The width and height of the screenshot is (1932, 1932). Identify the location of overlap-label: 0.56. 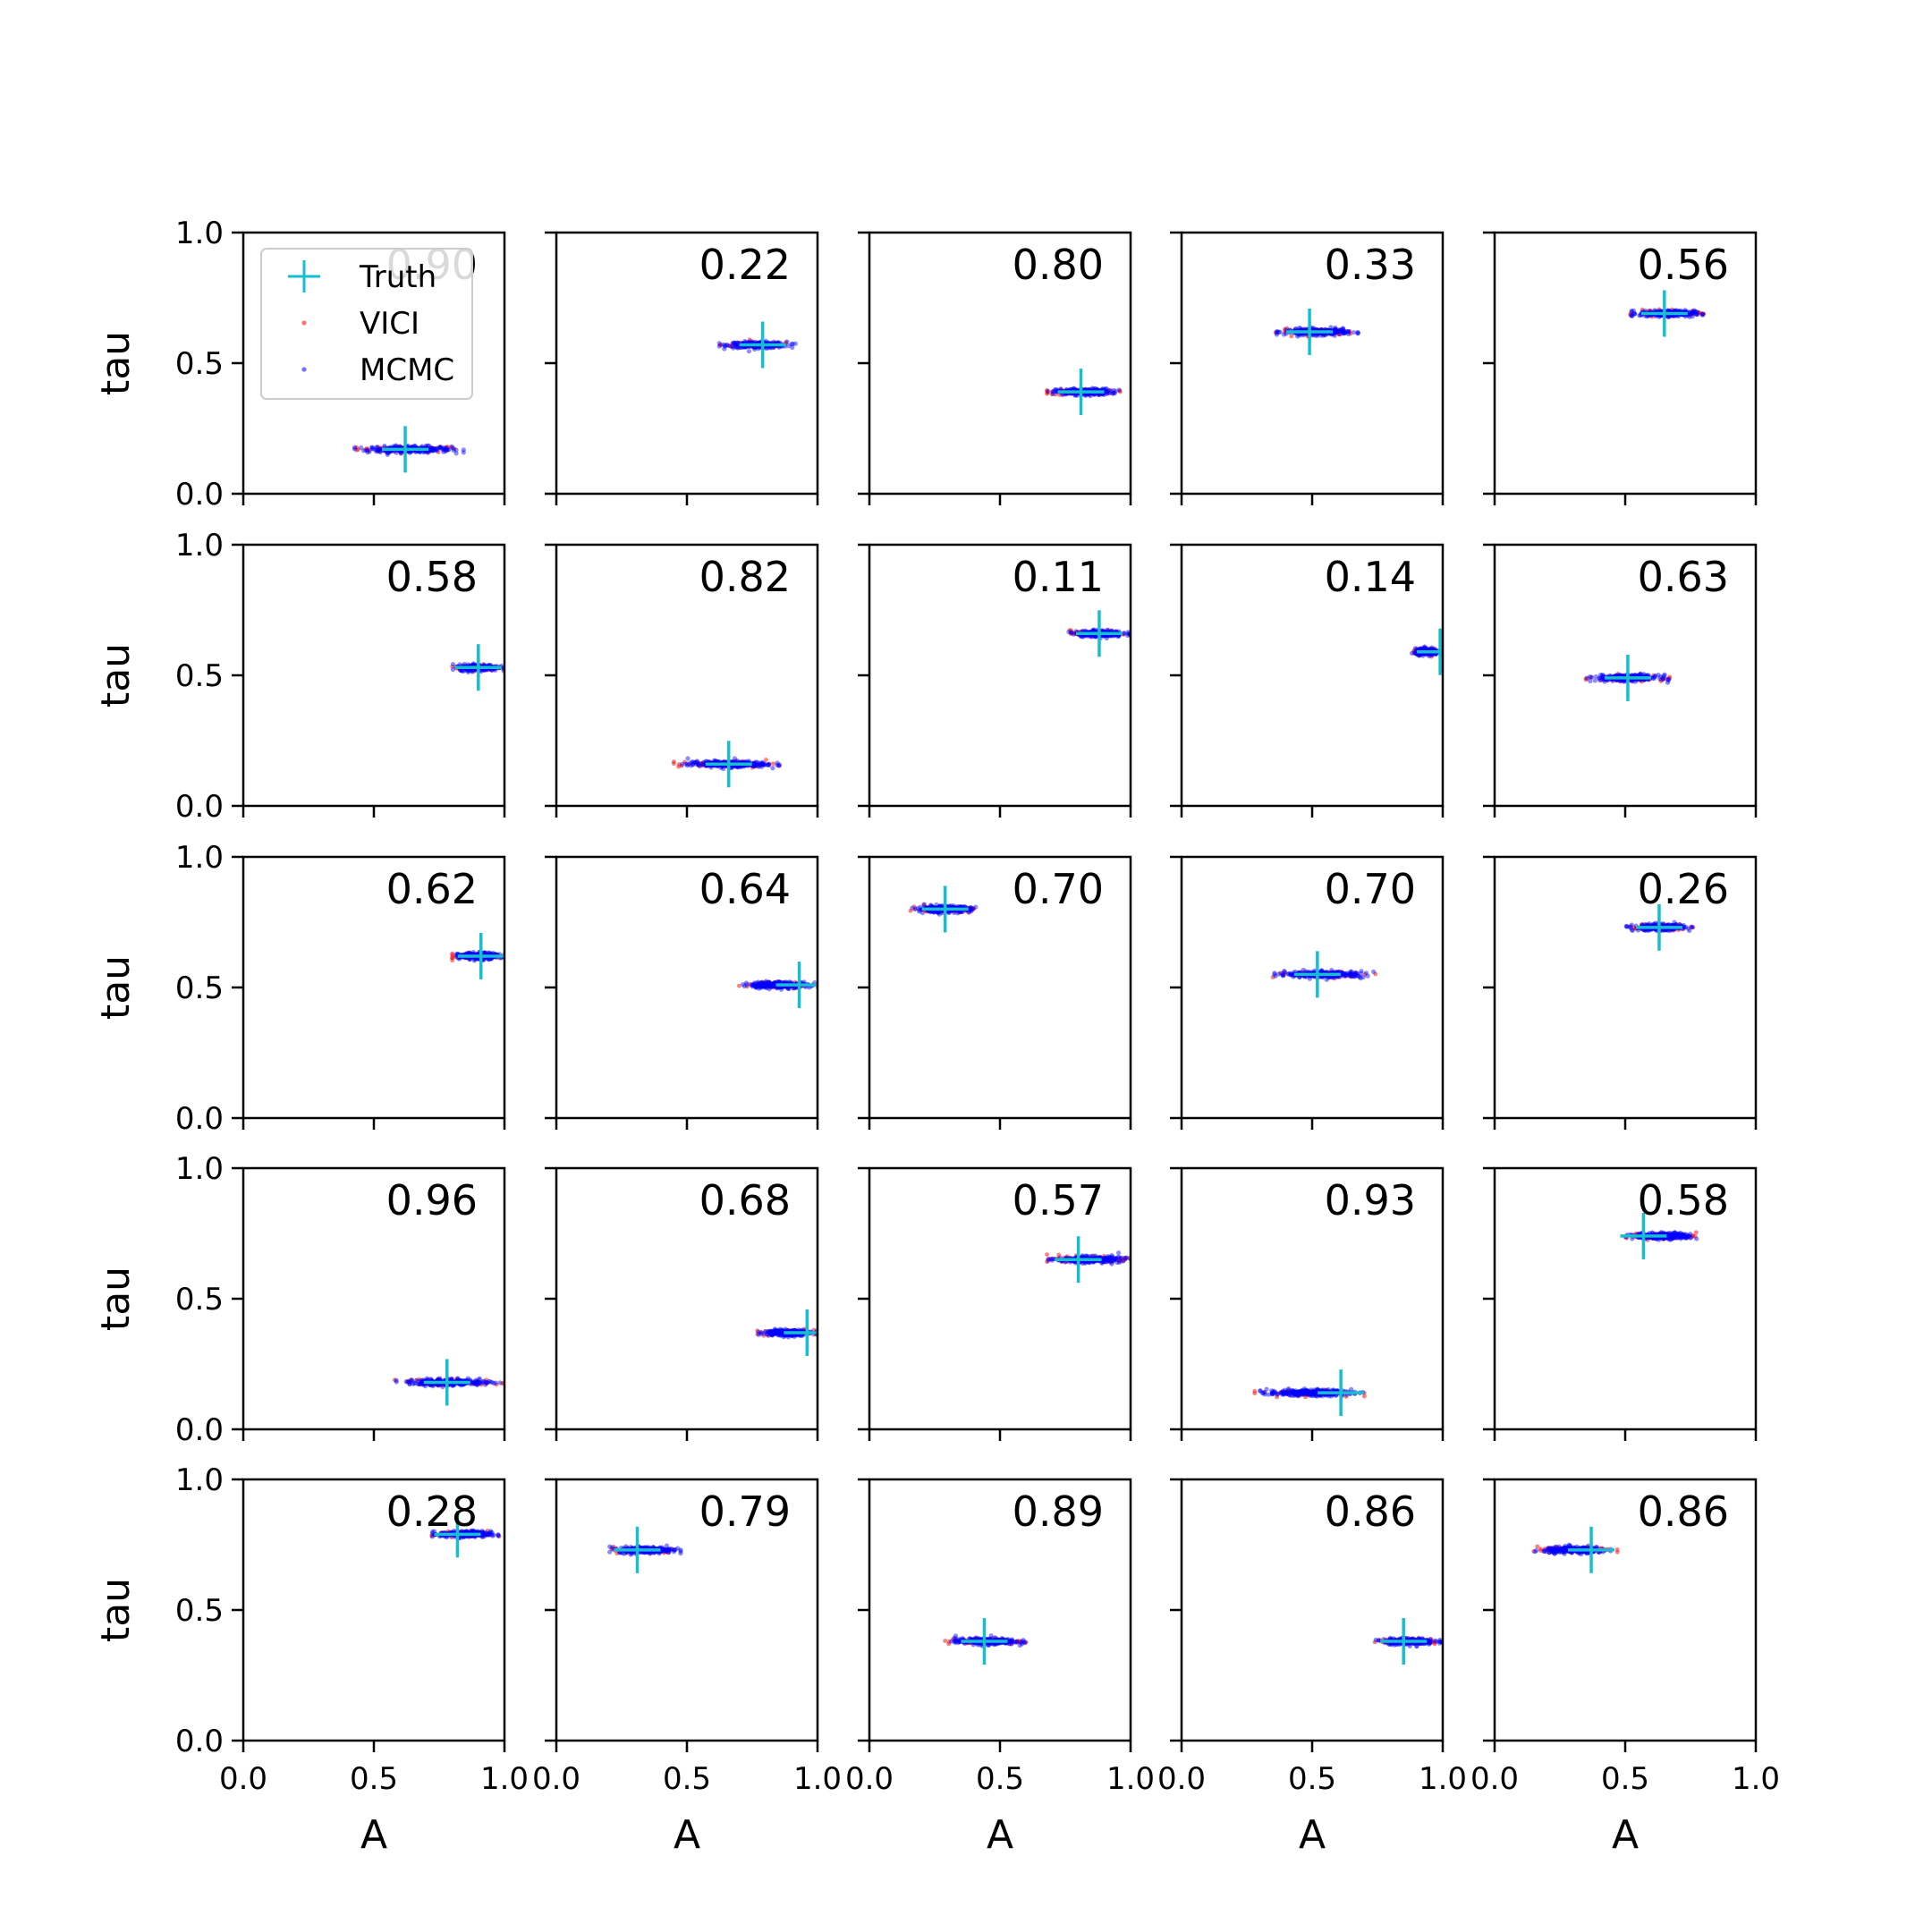
(1683, 265).